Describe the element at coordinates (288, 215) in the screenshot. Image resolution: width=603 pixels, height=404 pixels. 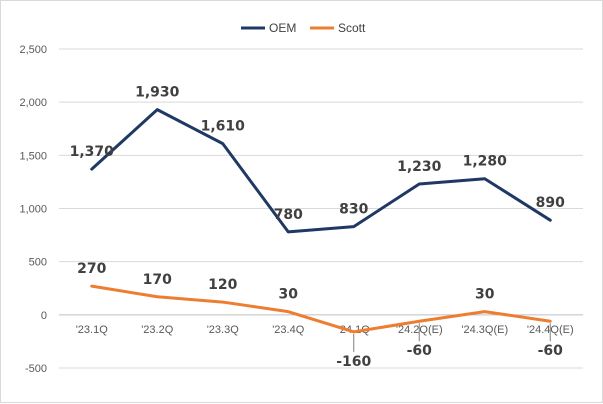
I see `data-label-oem: 780` at that location.